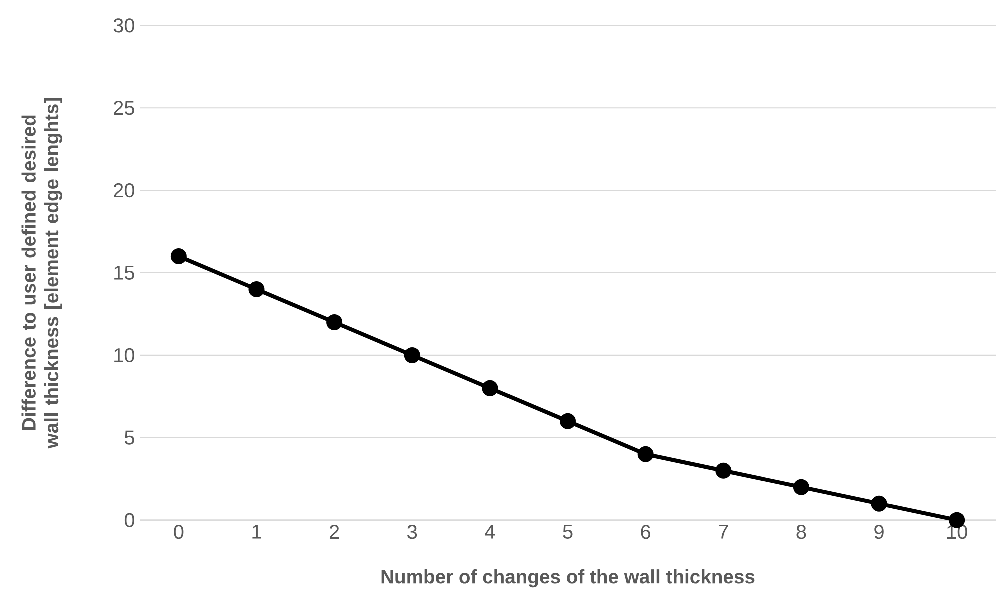 This screenshot has width=999, height=615. I want to click on y-tick-label: 25, so click(124, 108).